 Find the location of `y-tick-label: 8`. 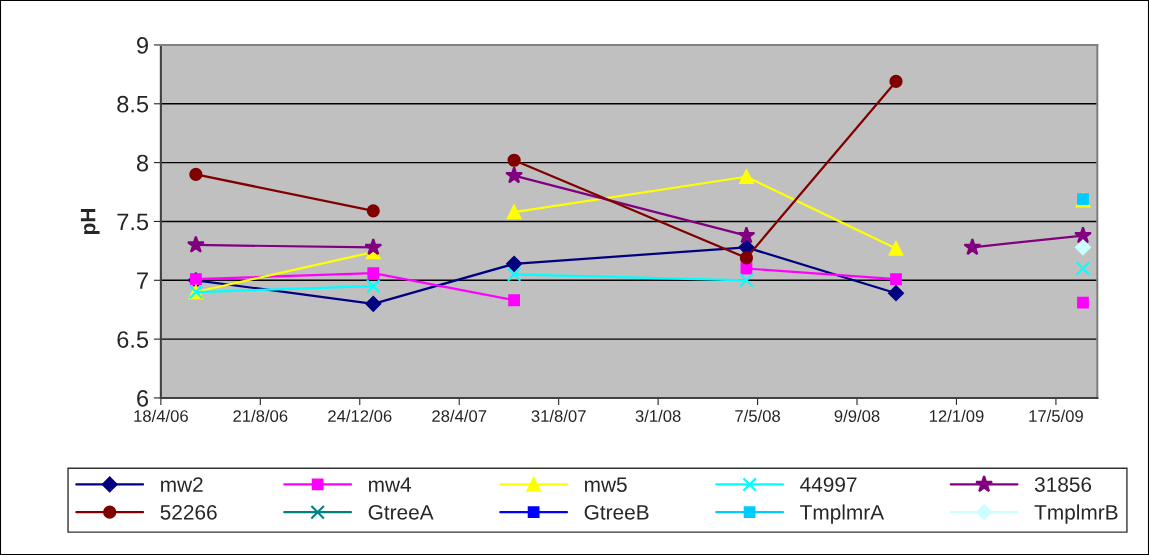

y-tick-label: 8 is located at coordinates (142, 163).